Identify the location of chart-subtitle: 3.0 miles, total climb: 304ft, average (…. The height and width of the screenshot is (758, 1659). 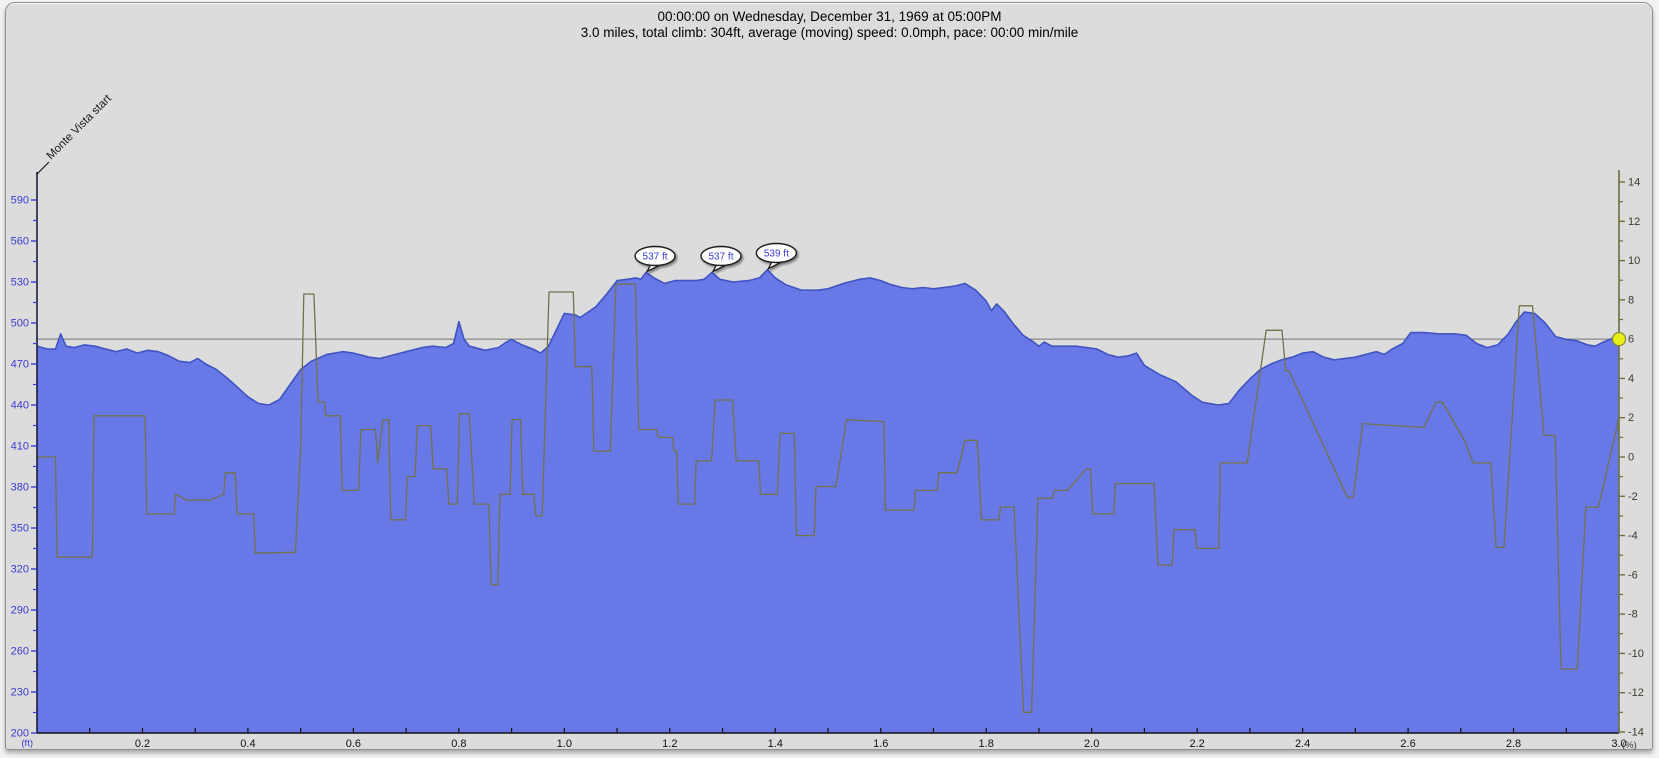
(829, 32).